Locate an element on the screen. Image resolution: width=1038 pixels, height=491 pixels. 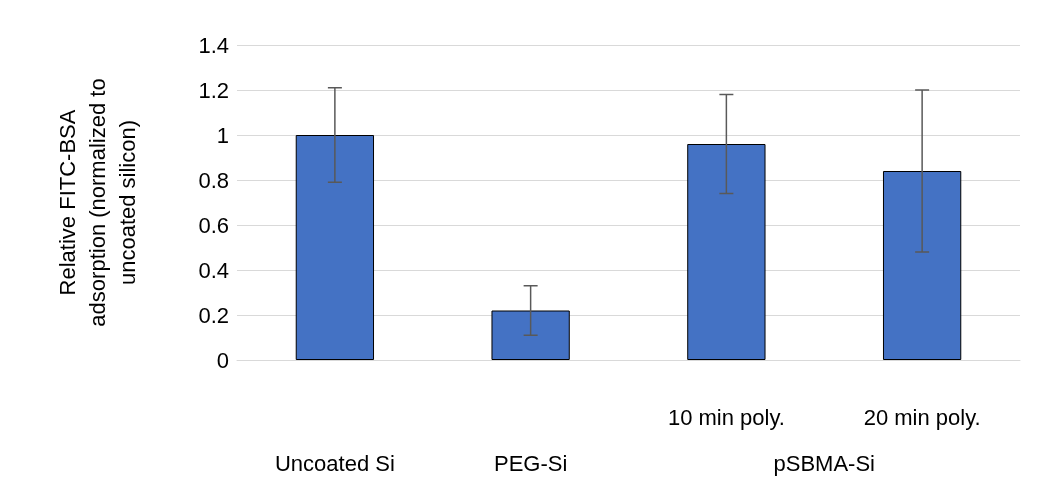
y-axis-title: Relative FITC-BSA adsorption (normalized to uncoated silicon) is located at coordinates (97, 202).